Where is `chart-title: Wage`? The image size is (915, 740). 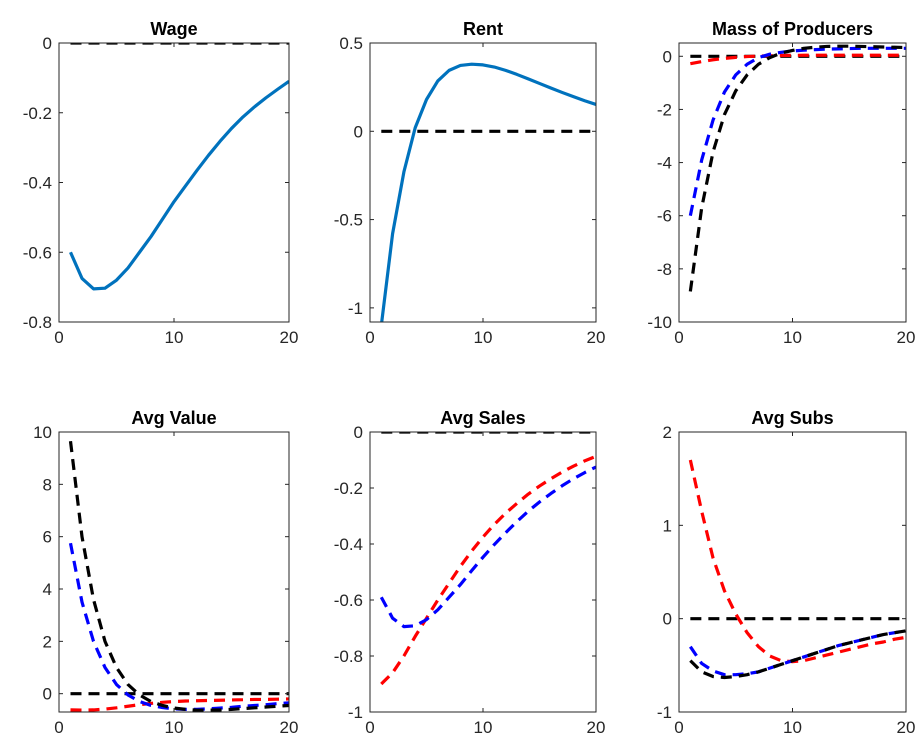
chart-title: Wage is located at coordinates (173, 29).